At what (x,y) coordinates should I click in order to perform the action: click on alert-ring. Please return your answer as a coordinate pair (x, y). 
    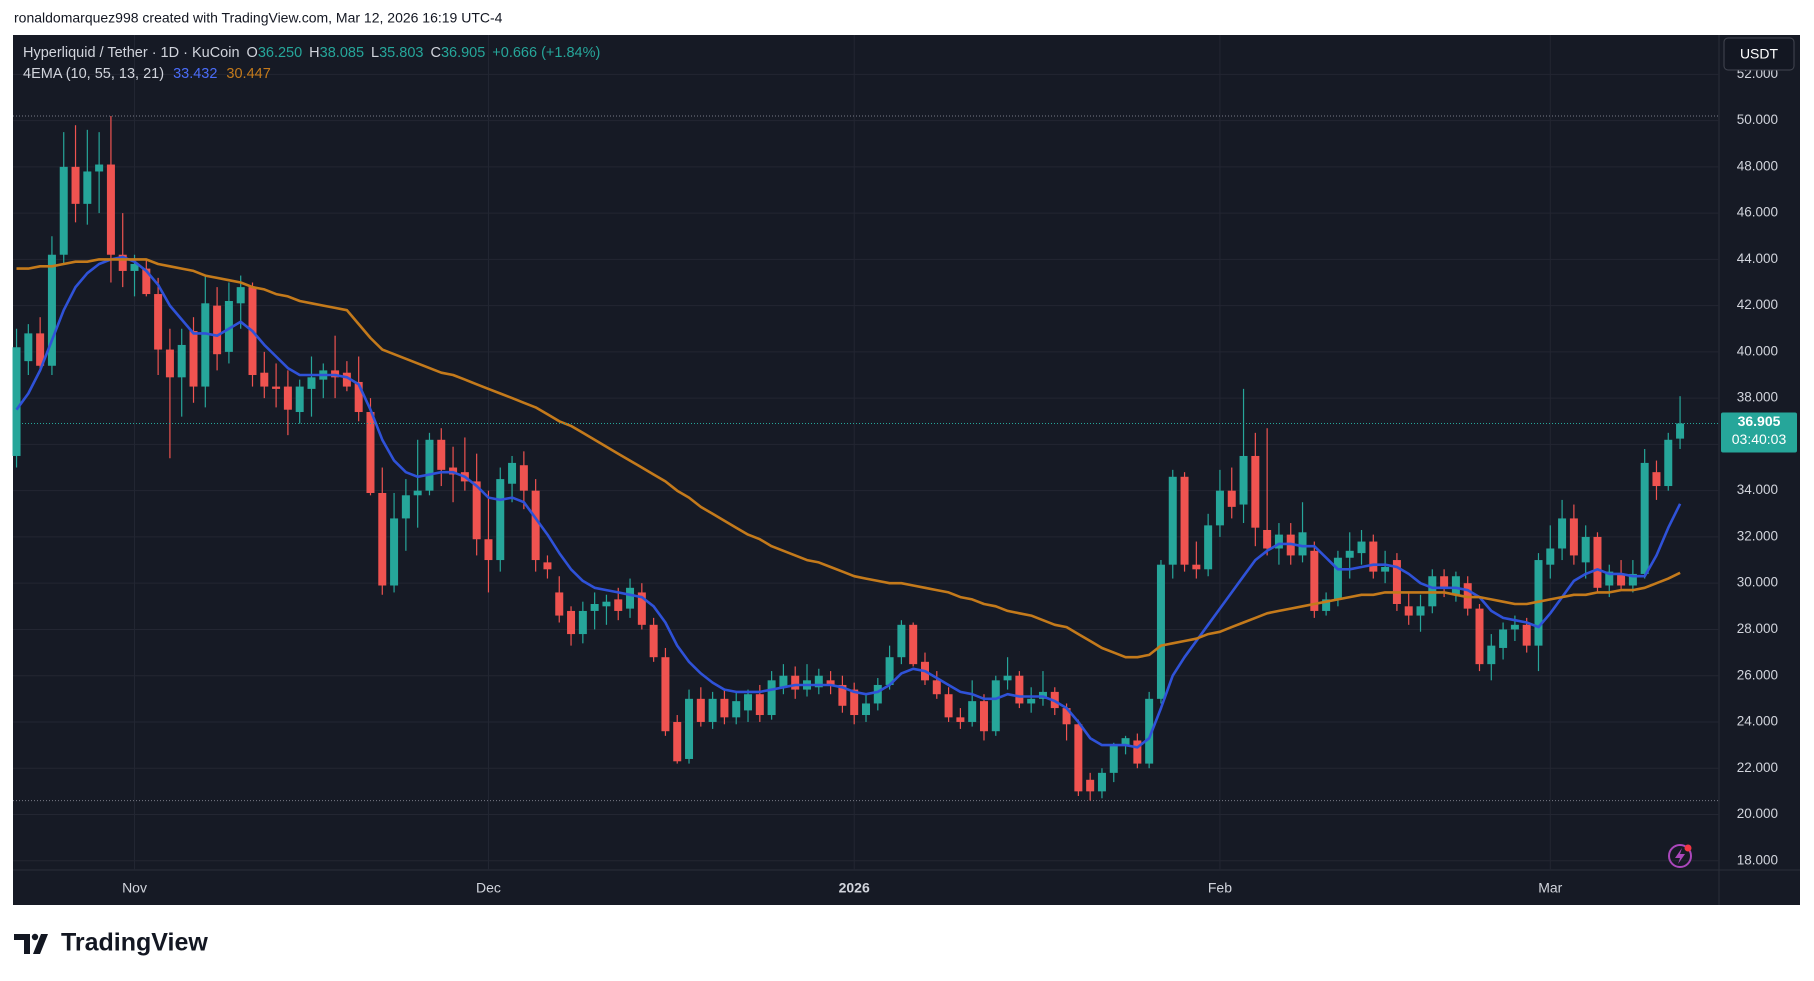
    Looking at the image, I should click on (1680, 856).